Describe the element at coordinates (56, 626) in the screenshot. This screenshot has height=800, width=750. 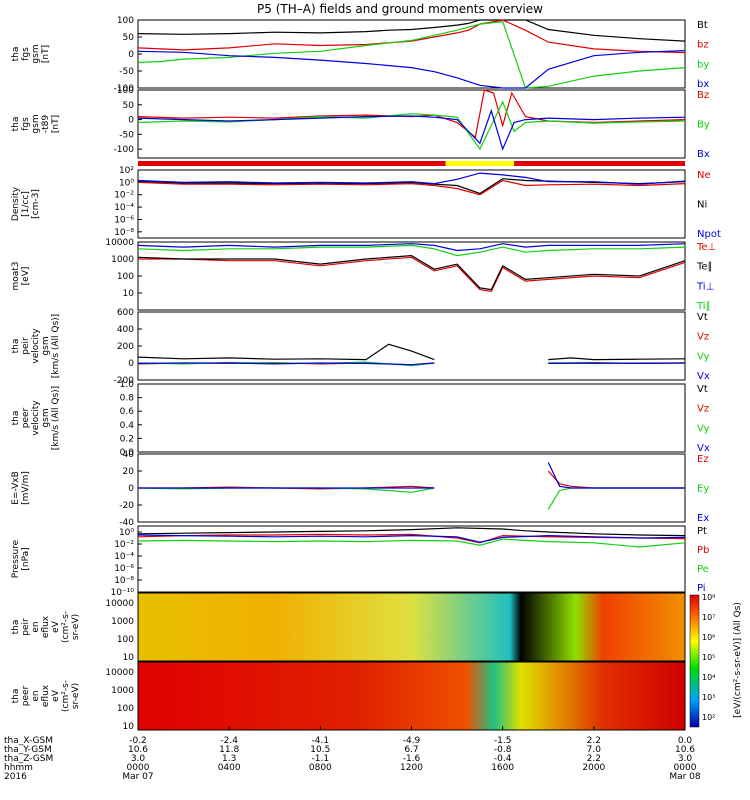
I see `ylabel-line: eV` at that location.